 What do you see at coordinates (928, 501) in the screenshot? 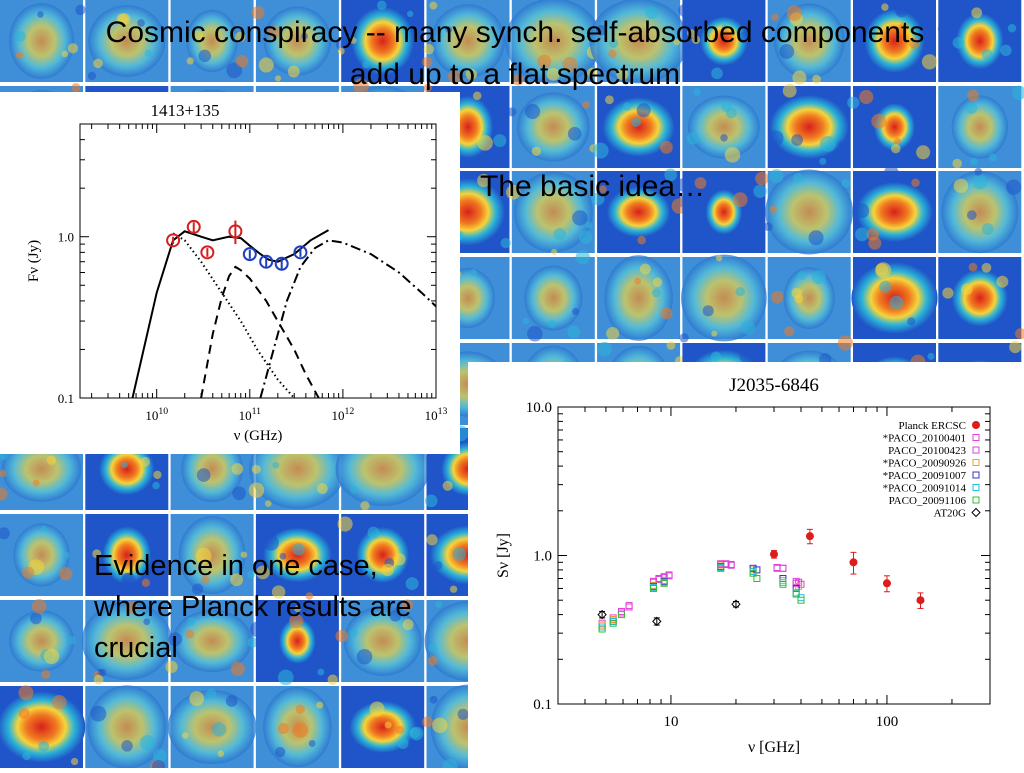
I see `legend-label: PACO_20091106` at bounding box center [928, 501].